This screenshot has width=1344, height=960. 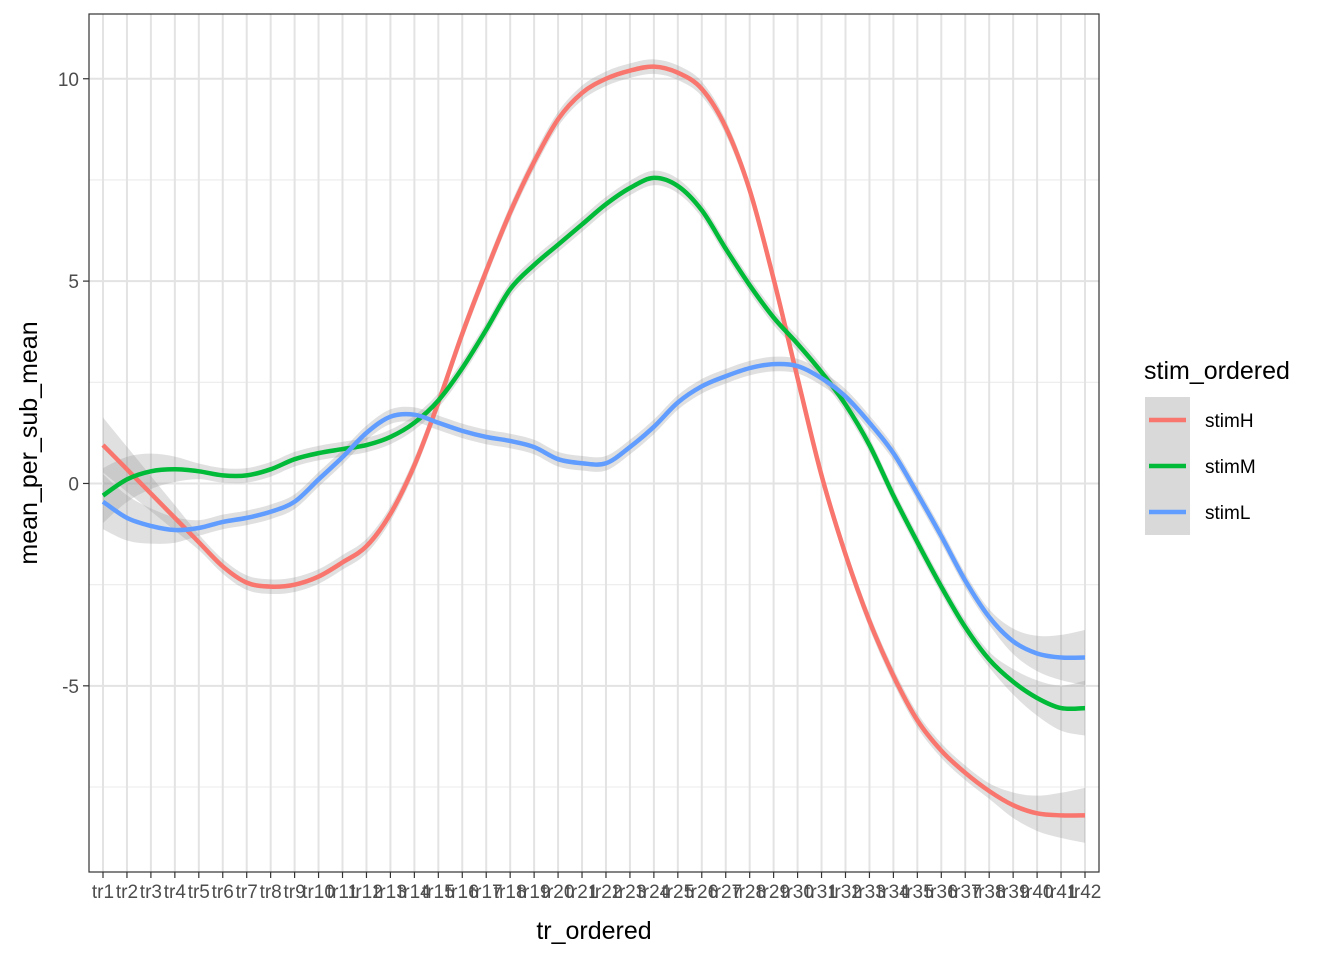 I want to click on x-tick-label: tr37, so click(x=965, y=892).